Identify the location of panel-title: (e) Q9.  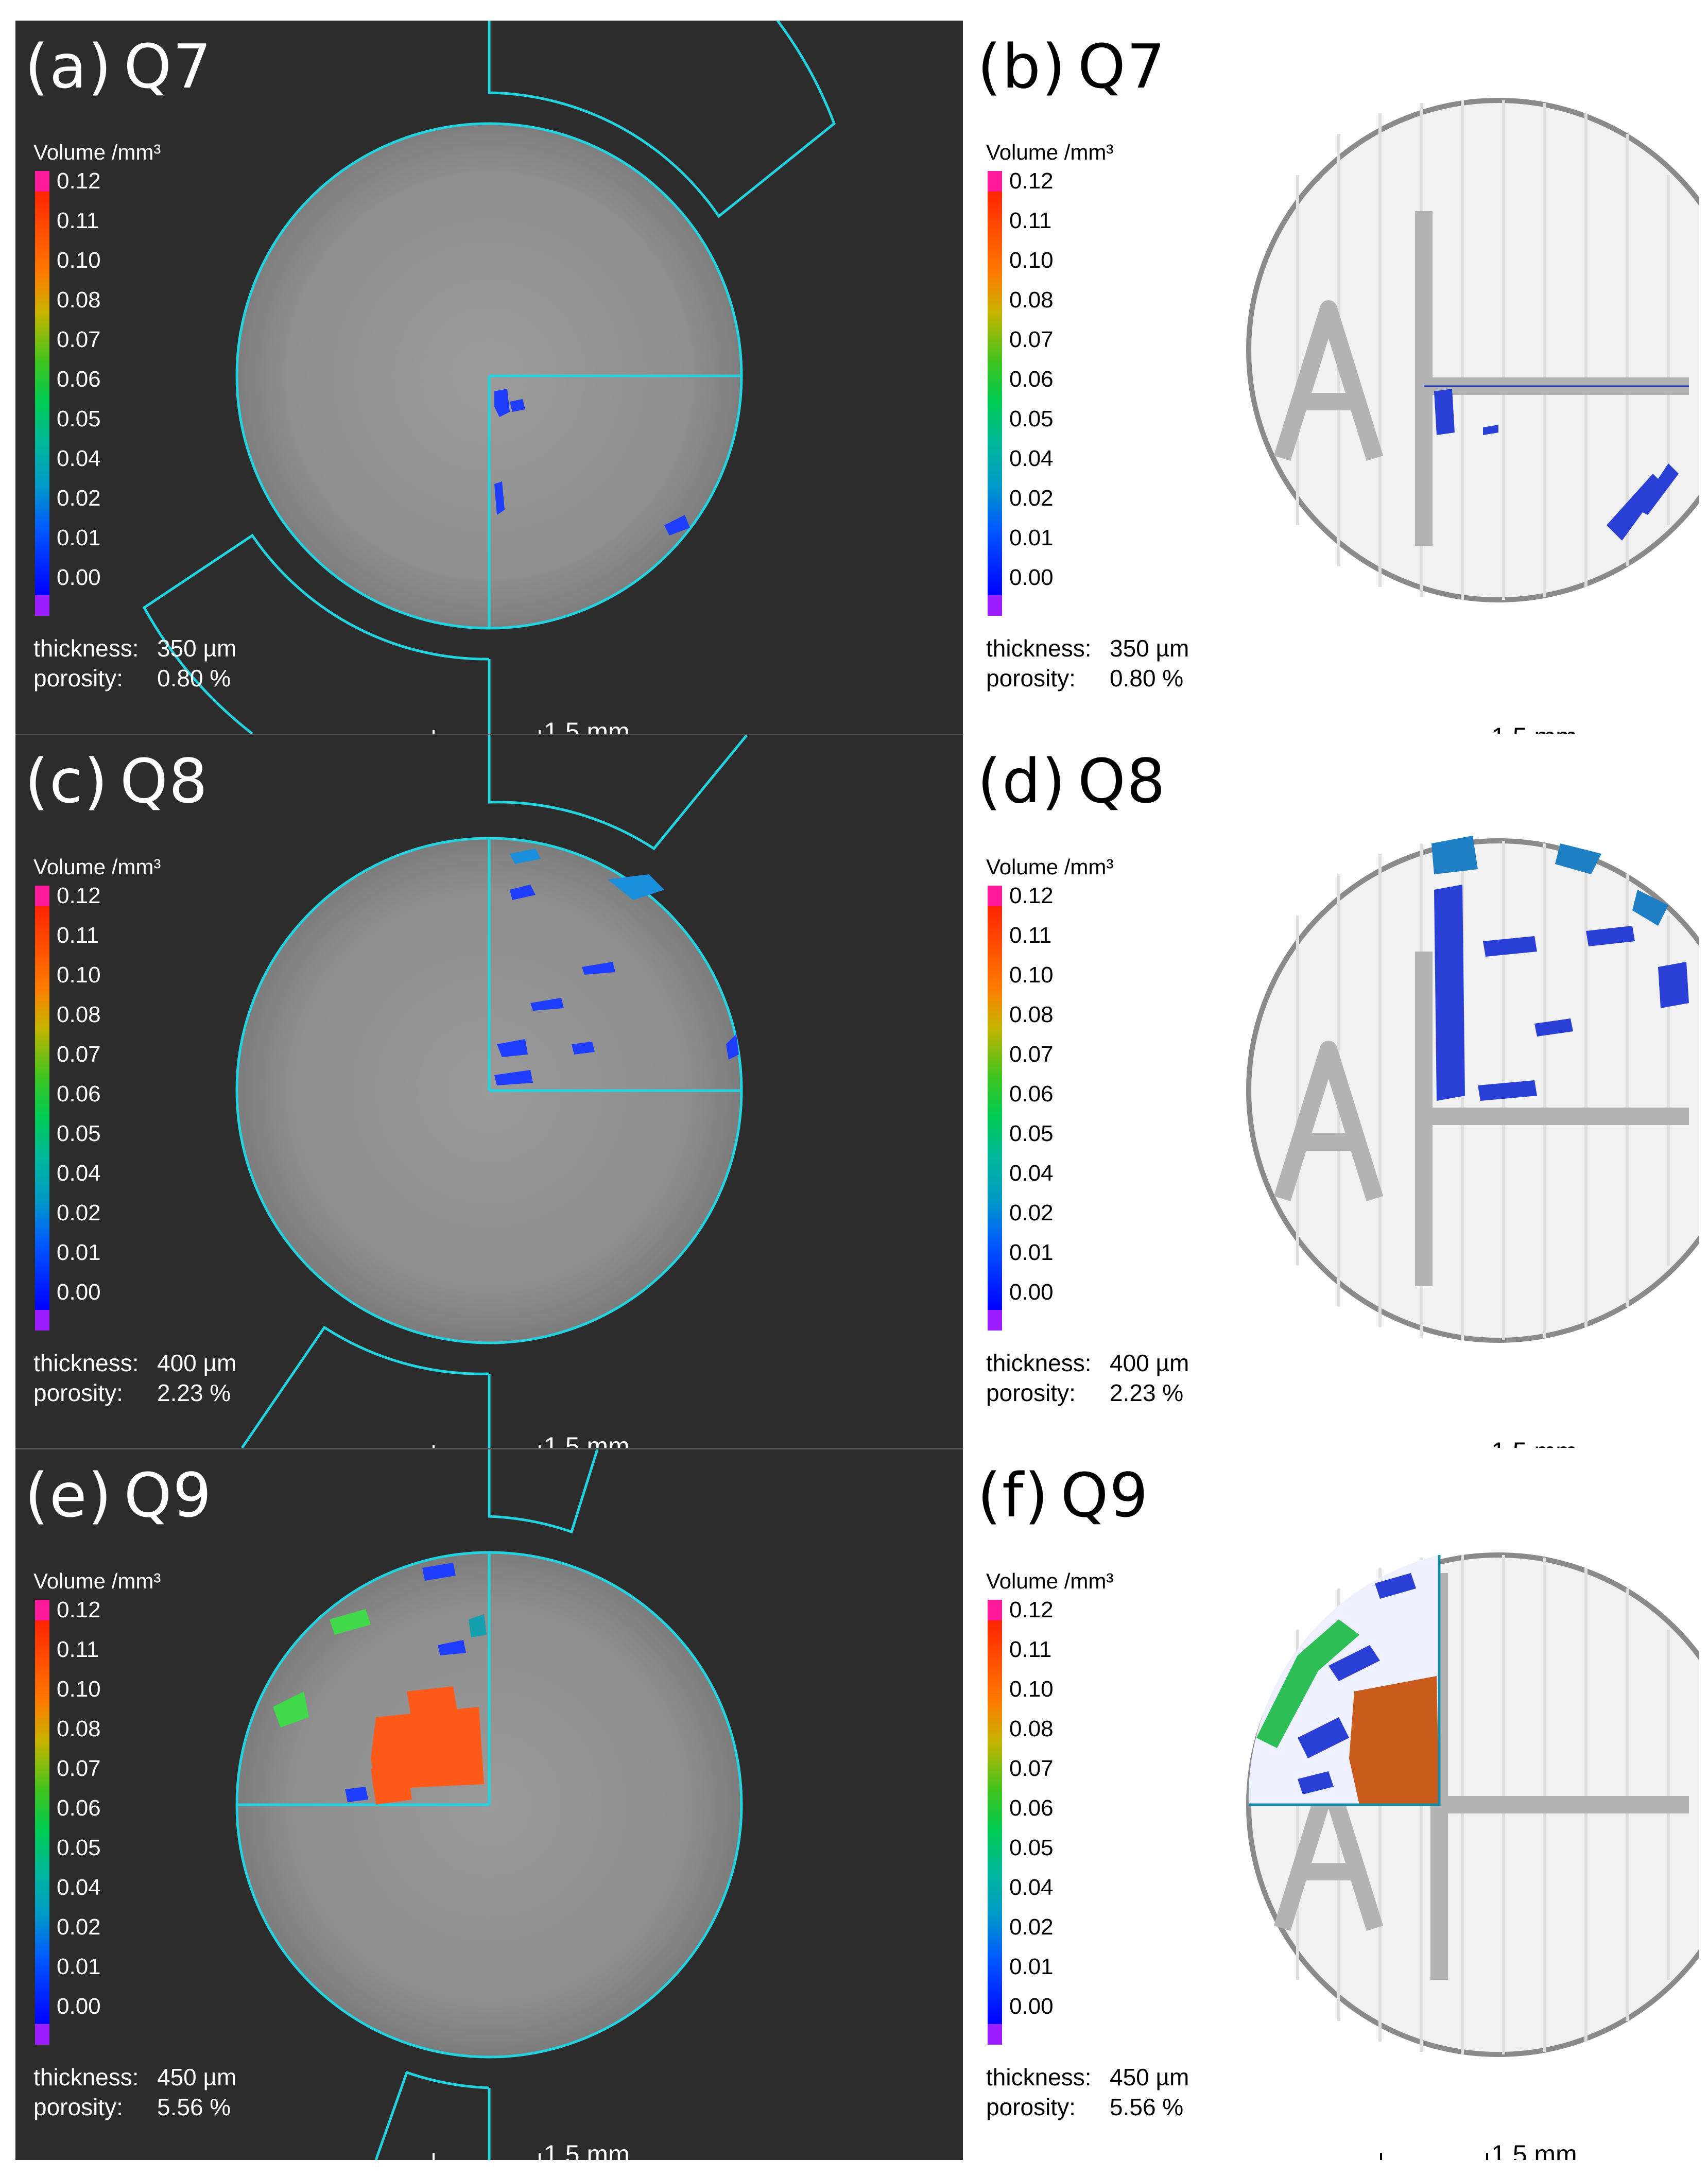
(119, 1495).